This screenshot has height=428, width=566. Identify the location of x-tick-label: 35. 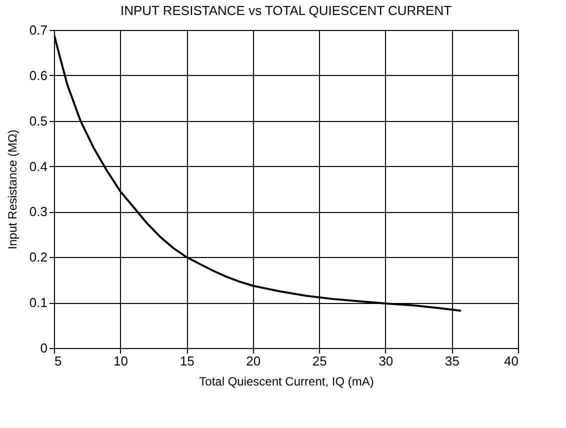
(452, 361).